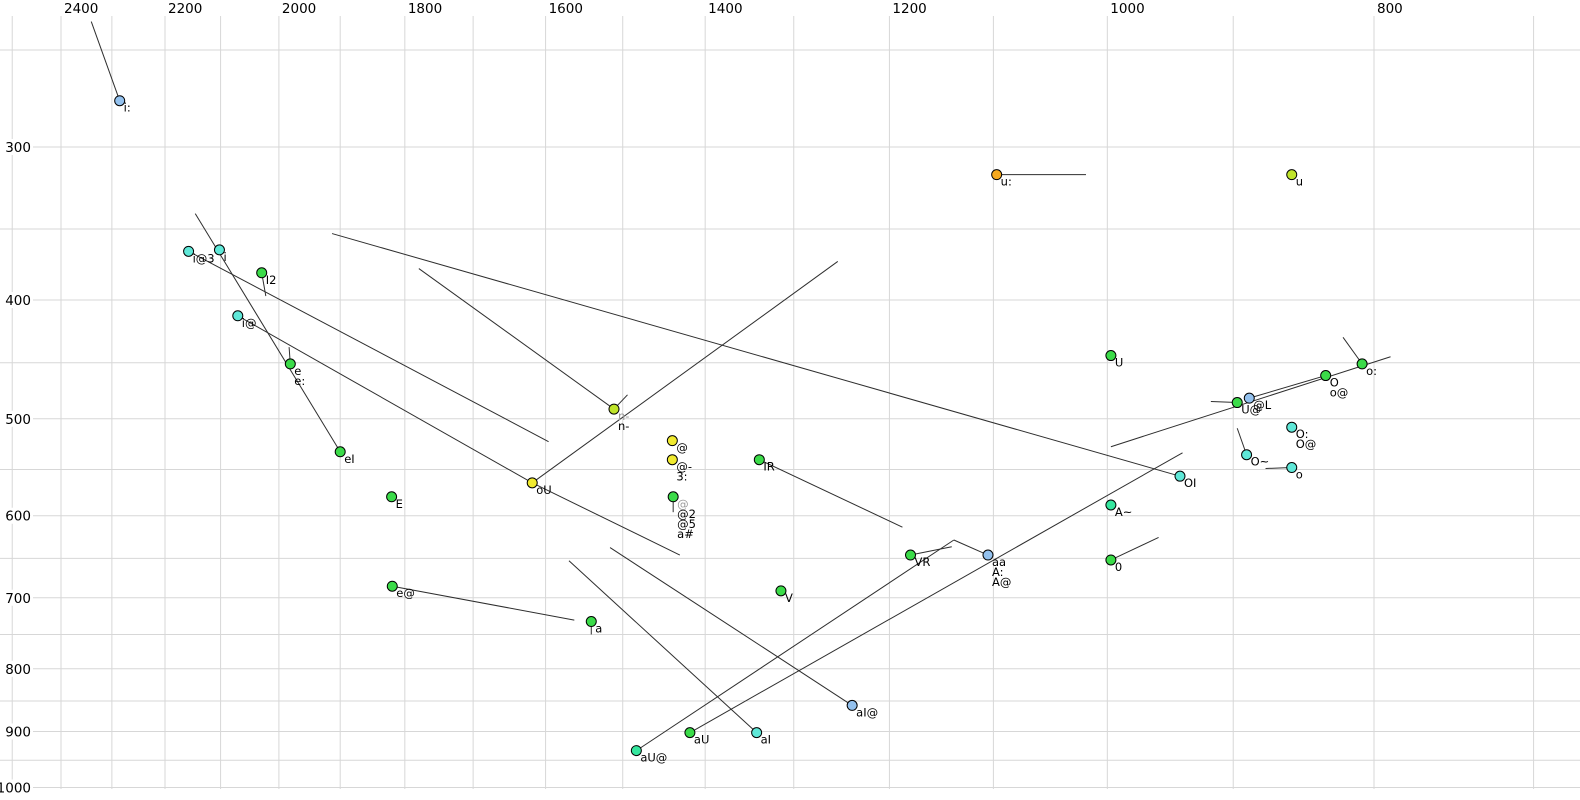  What do you see at coordinates (297, 371) in the screenshot?
I see `point-label-e: e` at bounding box center [297, 371].